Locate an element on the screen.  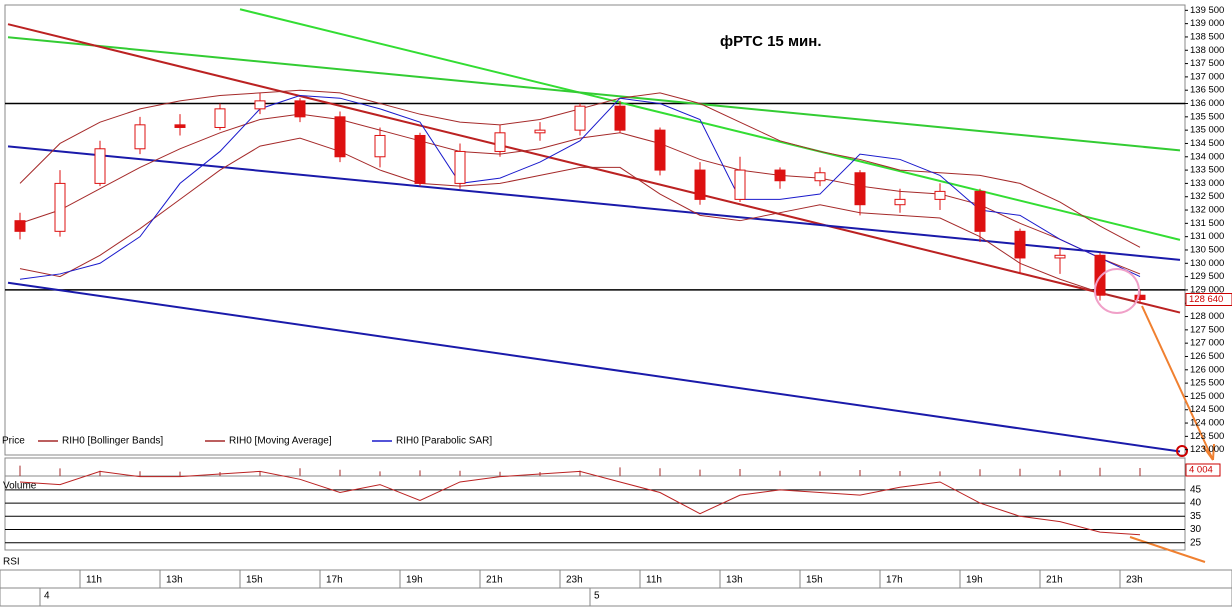
legend-label: RIH0 [Parabolic SAR] is located at coordinates (444, 441).